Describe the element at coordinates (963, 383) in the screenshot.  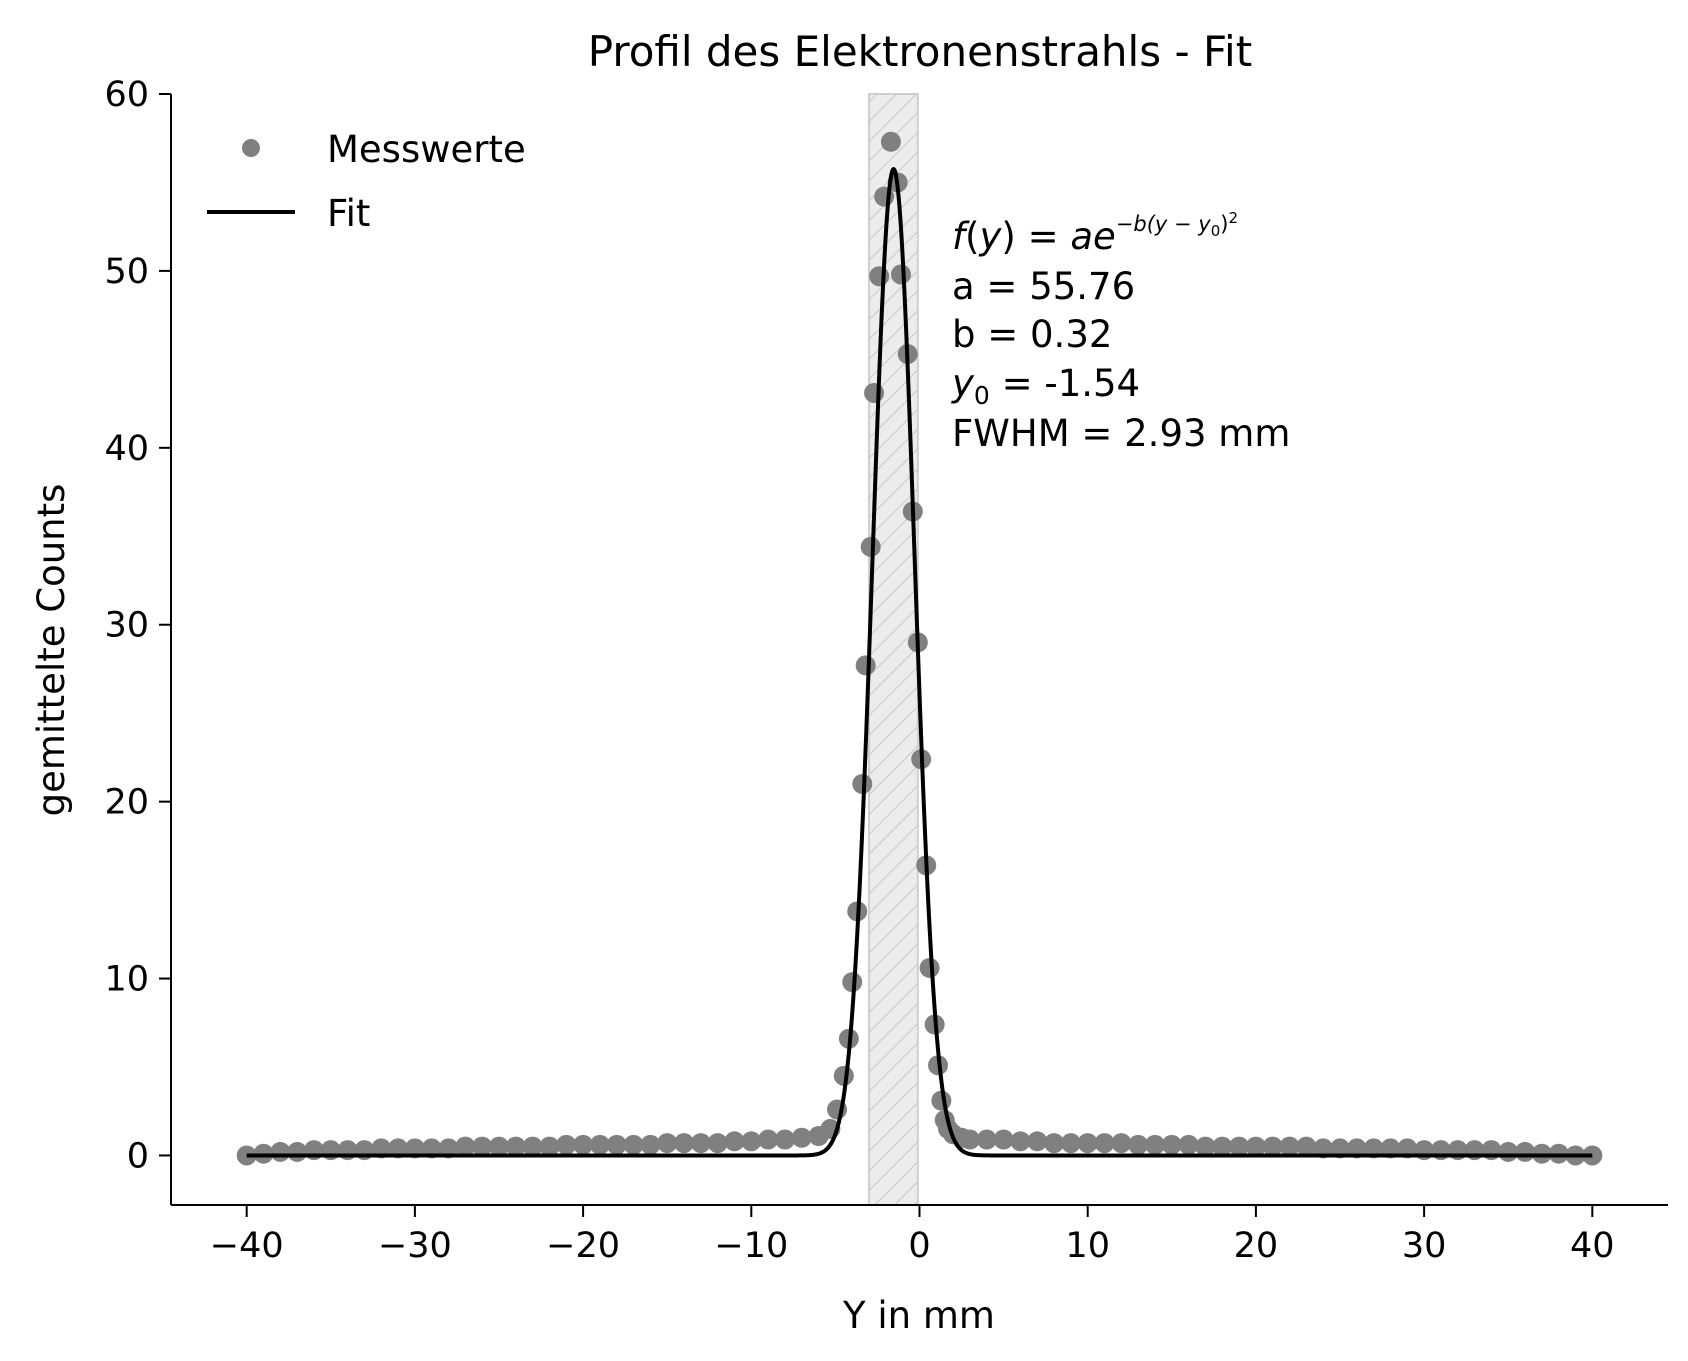
I see `y0-var: y` at that location.